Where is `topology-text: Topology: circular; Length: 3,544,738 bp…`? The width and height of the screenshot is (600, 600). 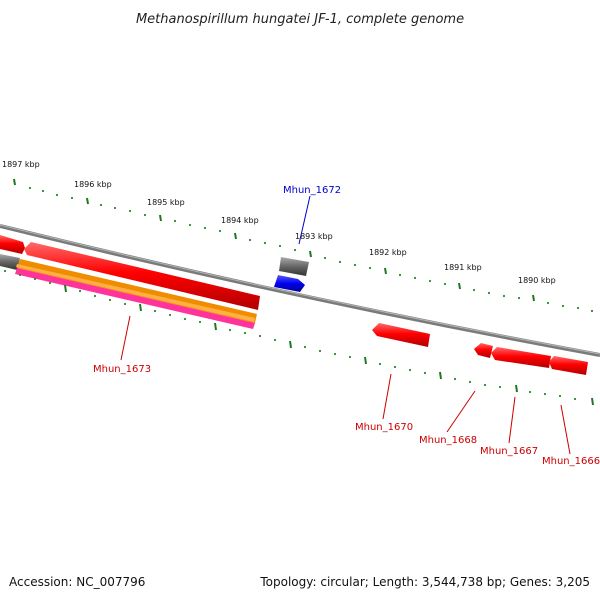 topology-text: Topology: circular; Length: 3,544,738 bp… is located at coordinates (424, 582).